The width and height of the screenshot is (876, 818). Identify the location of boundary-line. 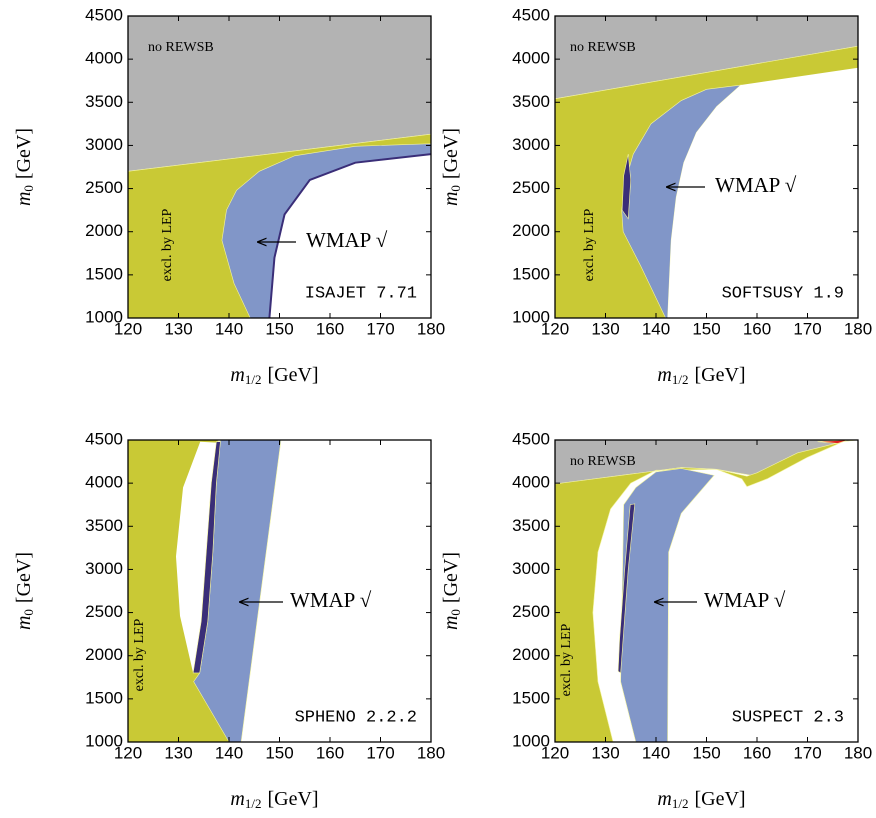
(349, 235).